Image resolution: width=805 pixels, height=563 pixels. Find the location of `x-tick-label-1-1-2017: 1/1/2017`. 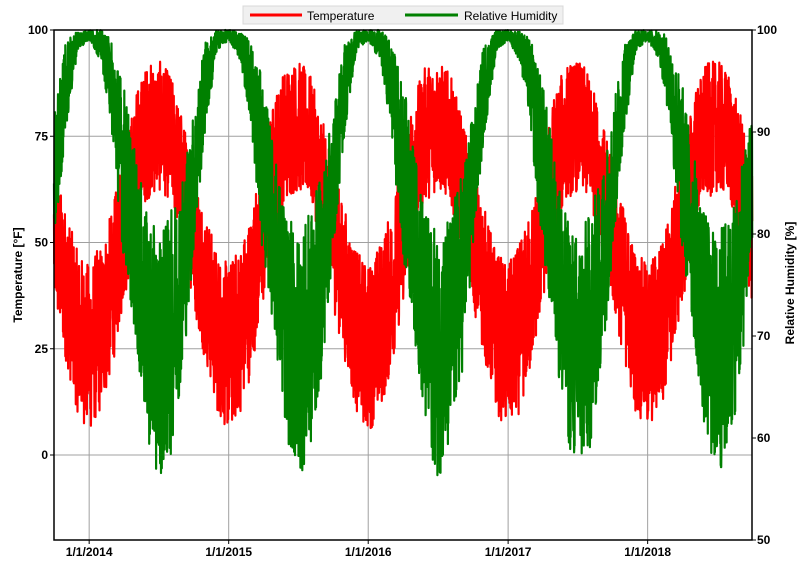

x-tick-label-1-1-2017: 1/1/2017 is located at coordinates (508, 552).